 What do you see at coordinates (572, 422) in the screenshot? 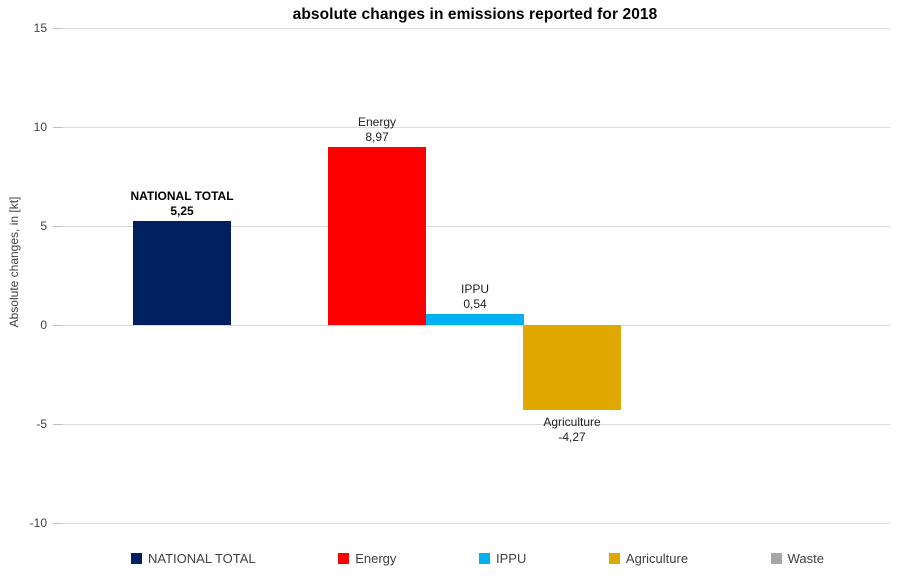
I see `bar-category-label: Agriculture` at bounding box center [572, 422].